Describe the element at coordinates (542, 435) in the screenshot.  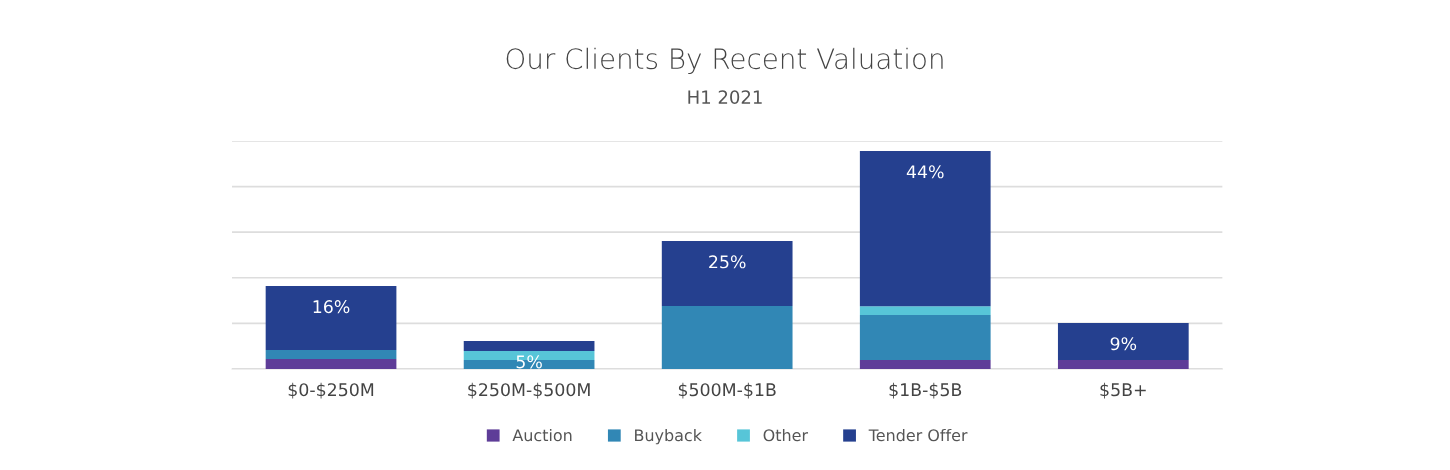
I see `legend-label: Auction` at that location.